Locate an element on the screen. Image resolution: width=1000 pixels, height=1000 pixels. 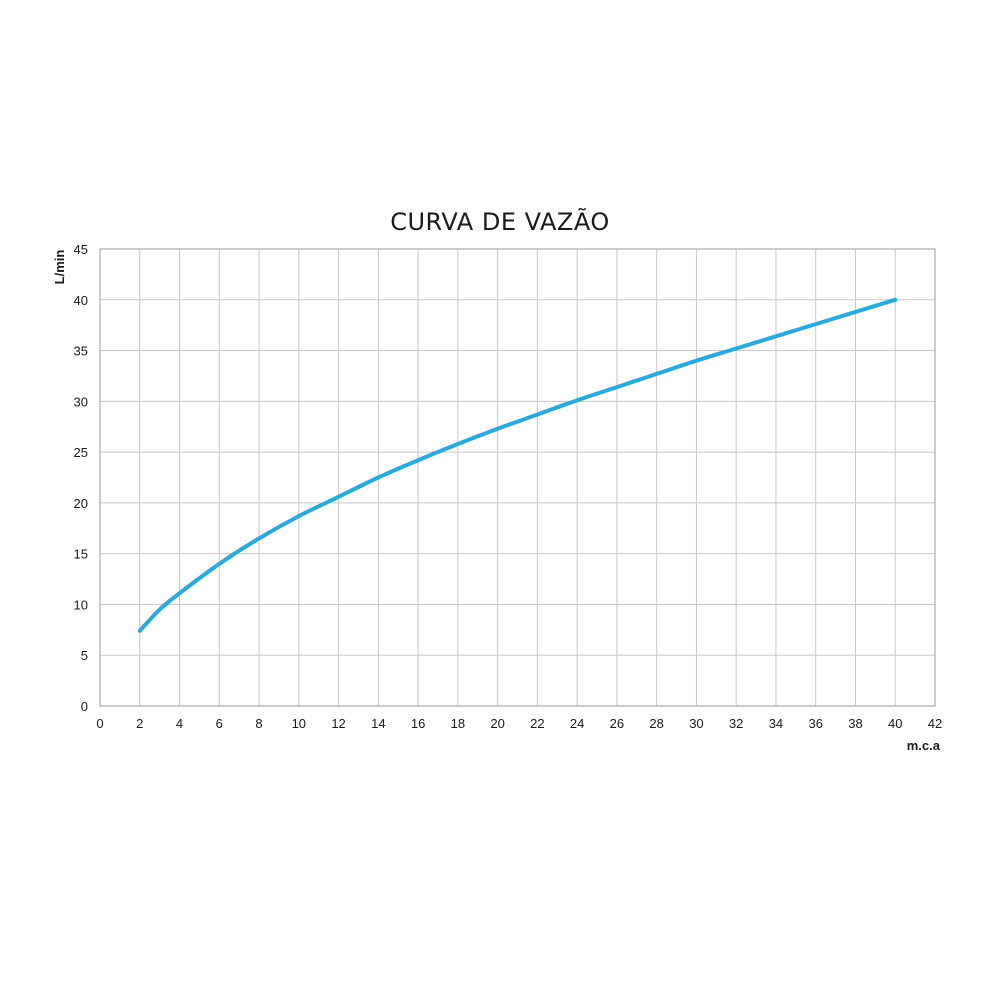
y-tick-label: 5 is located at coordinates (84, 655).